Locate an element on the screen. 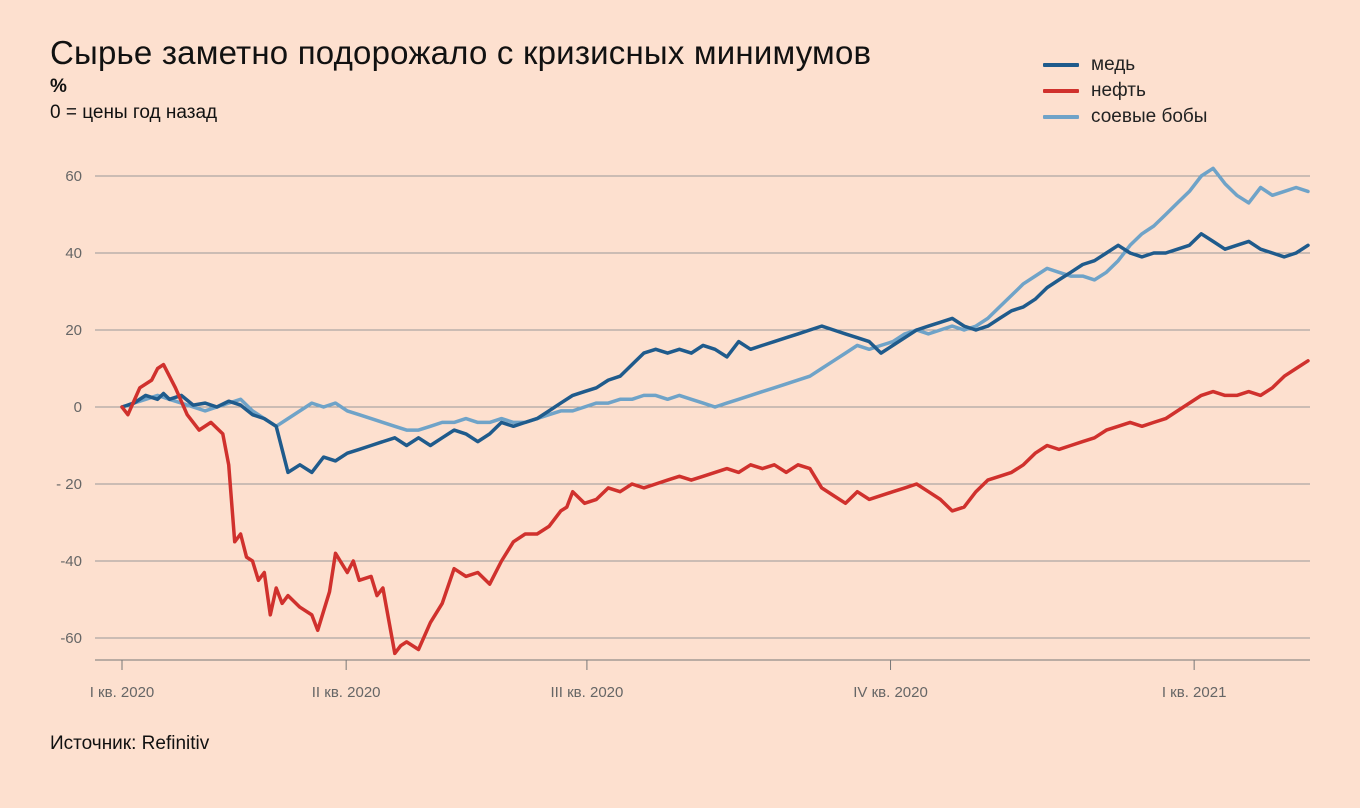 This screenshot has width=1360, height=808. chart-subtitle: 0 = цены год назад is located at coordinates (134, 112).